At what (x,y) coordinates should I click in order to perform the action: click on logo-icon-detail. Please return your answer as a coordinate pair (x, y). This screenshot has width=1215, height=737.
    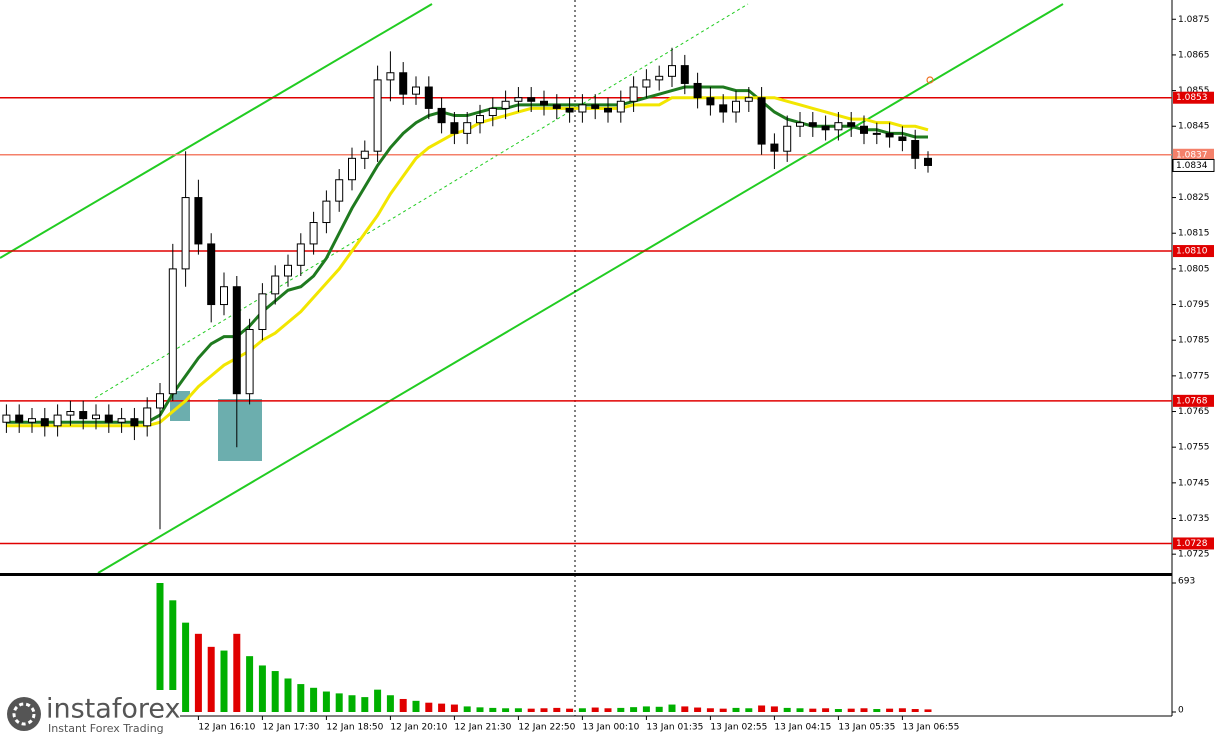
    Looking at the image, I should click on (24, 714).